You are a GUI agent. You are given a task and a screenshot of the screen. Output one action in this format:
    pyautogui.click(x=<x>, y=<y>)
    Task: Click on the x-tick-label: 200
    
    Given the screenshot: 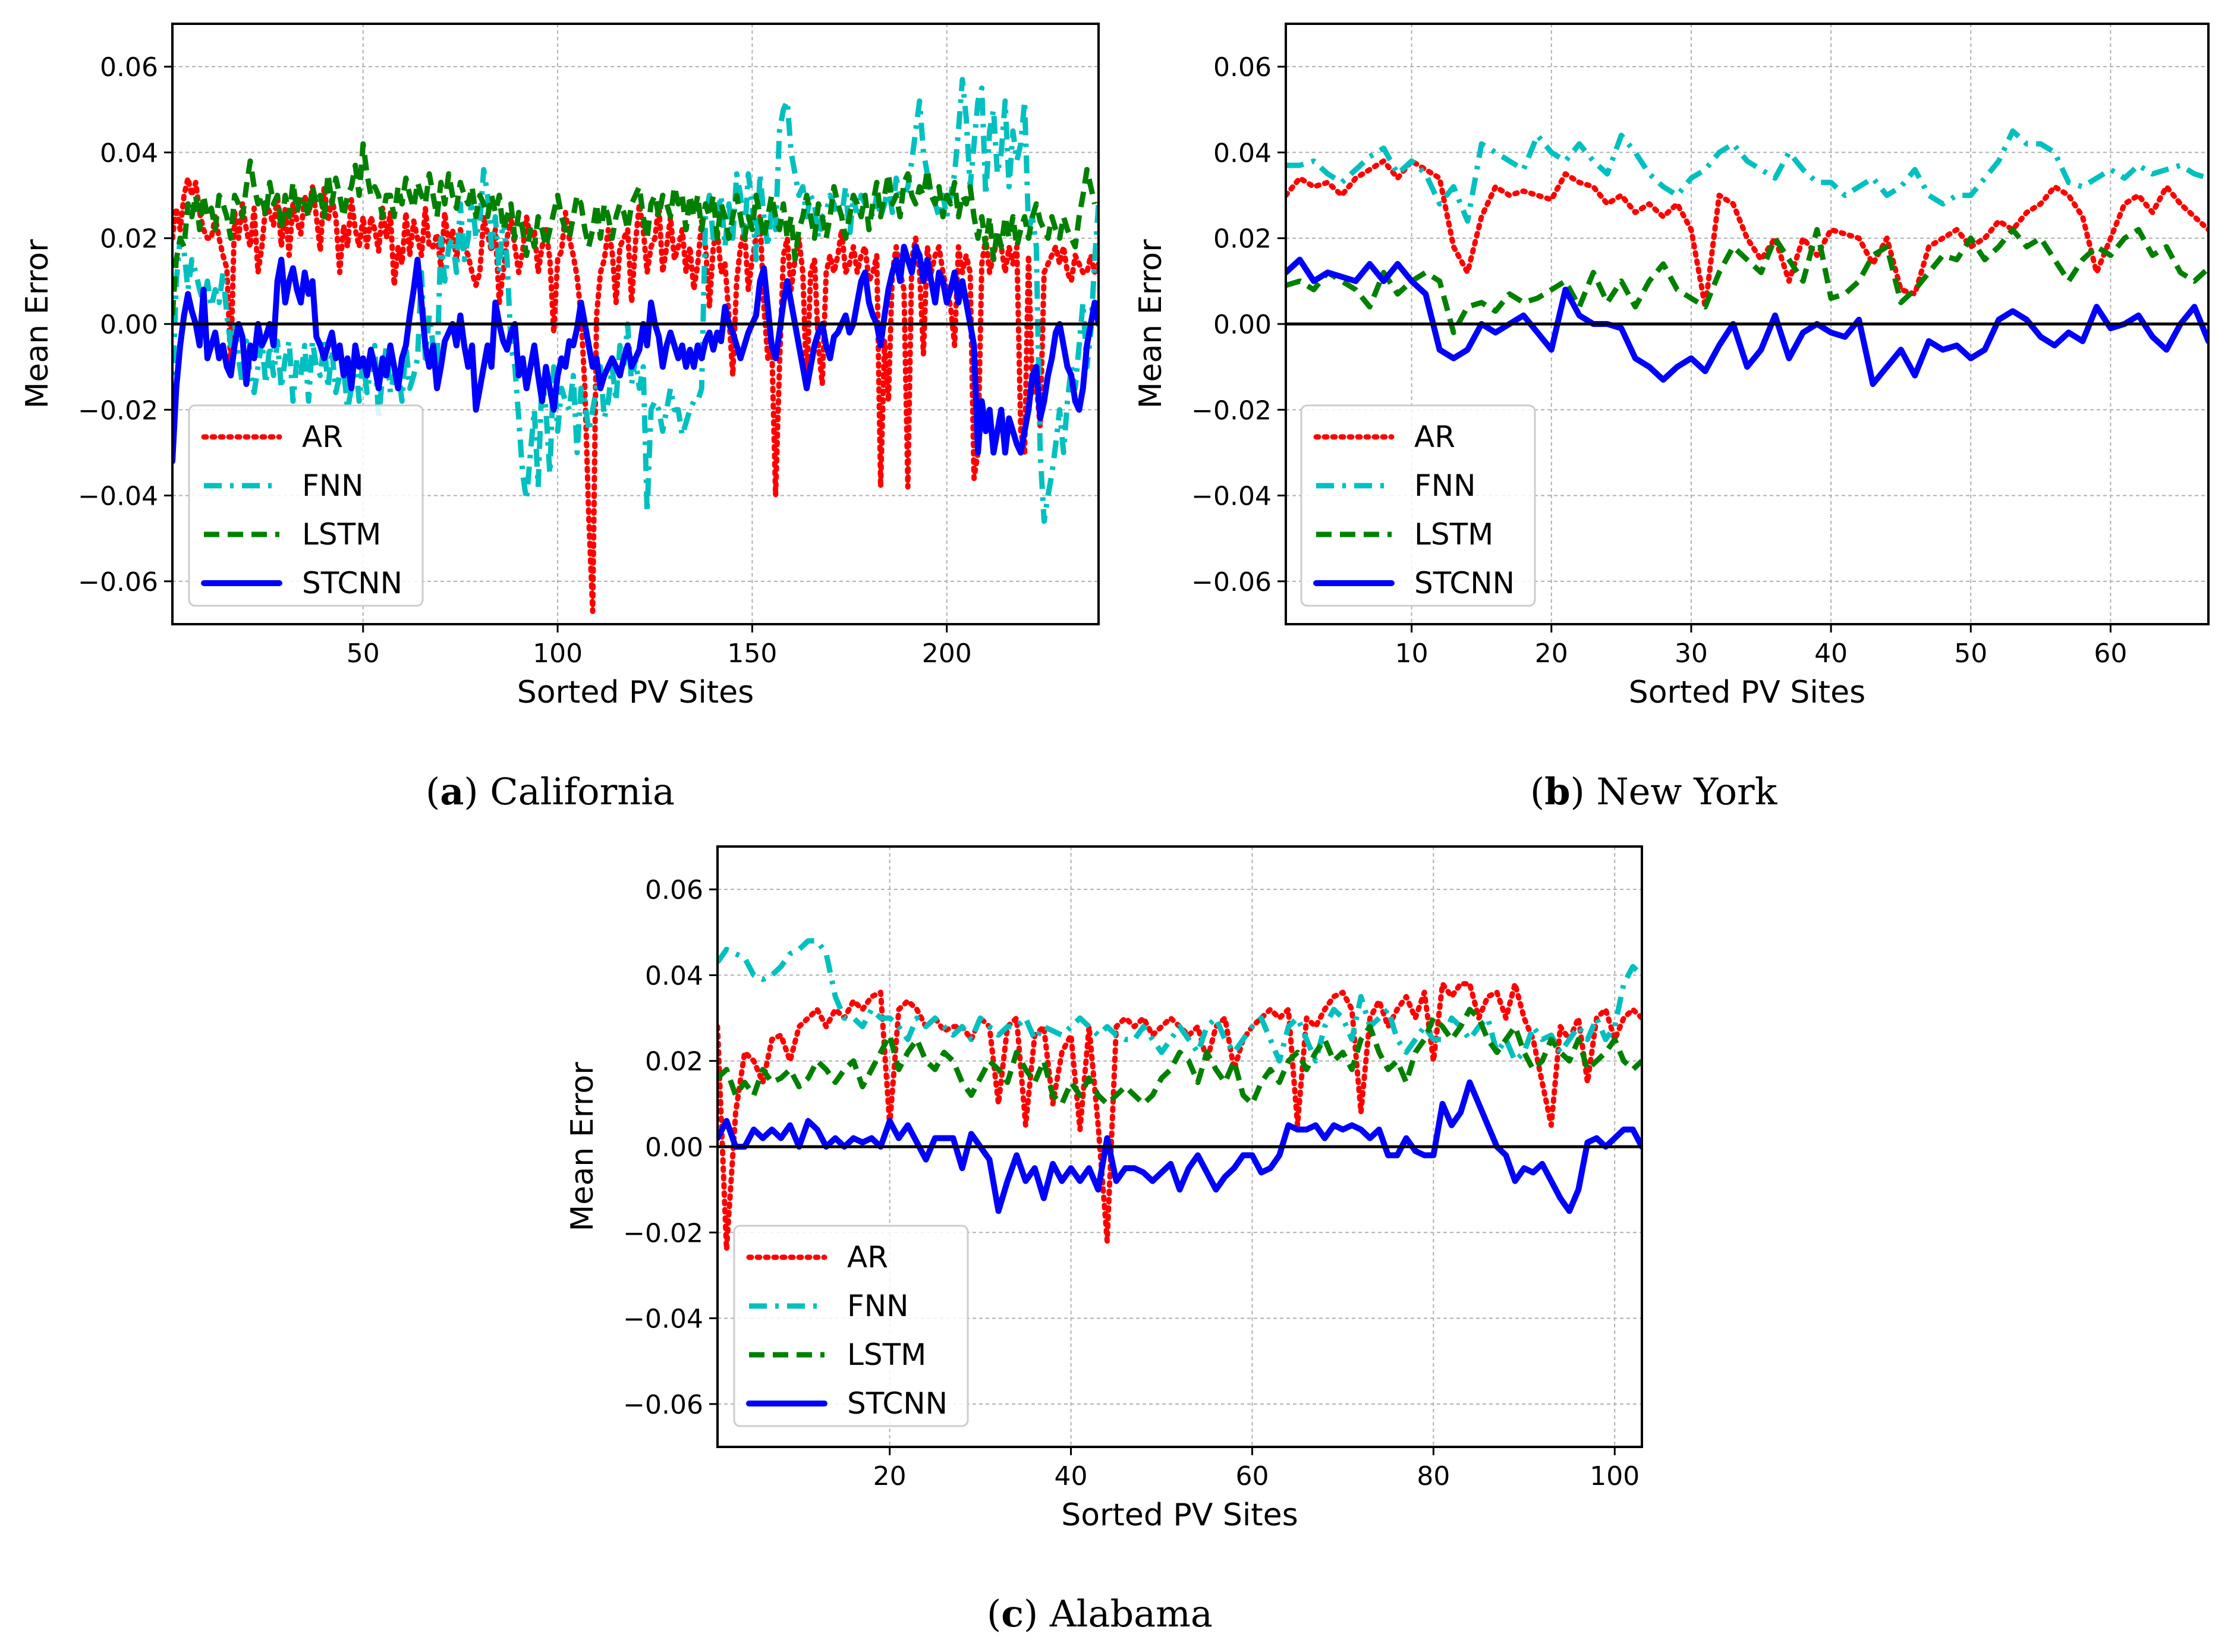 What is the action you would take?
    pyautogui.click(x=947, y=653)
    